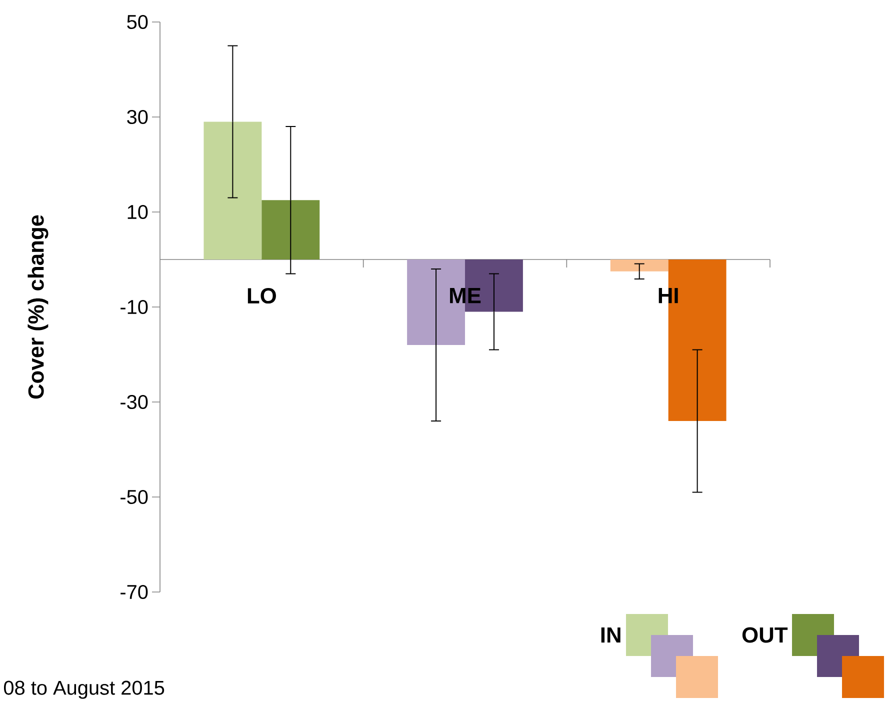 Image resolution: width=887 pixels, height=702 pixels. I want to click on y-tick-label: -50, so click(134, 497).